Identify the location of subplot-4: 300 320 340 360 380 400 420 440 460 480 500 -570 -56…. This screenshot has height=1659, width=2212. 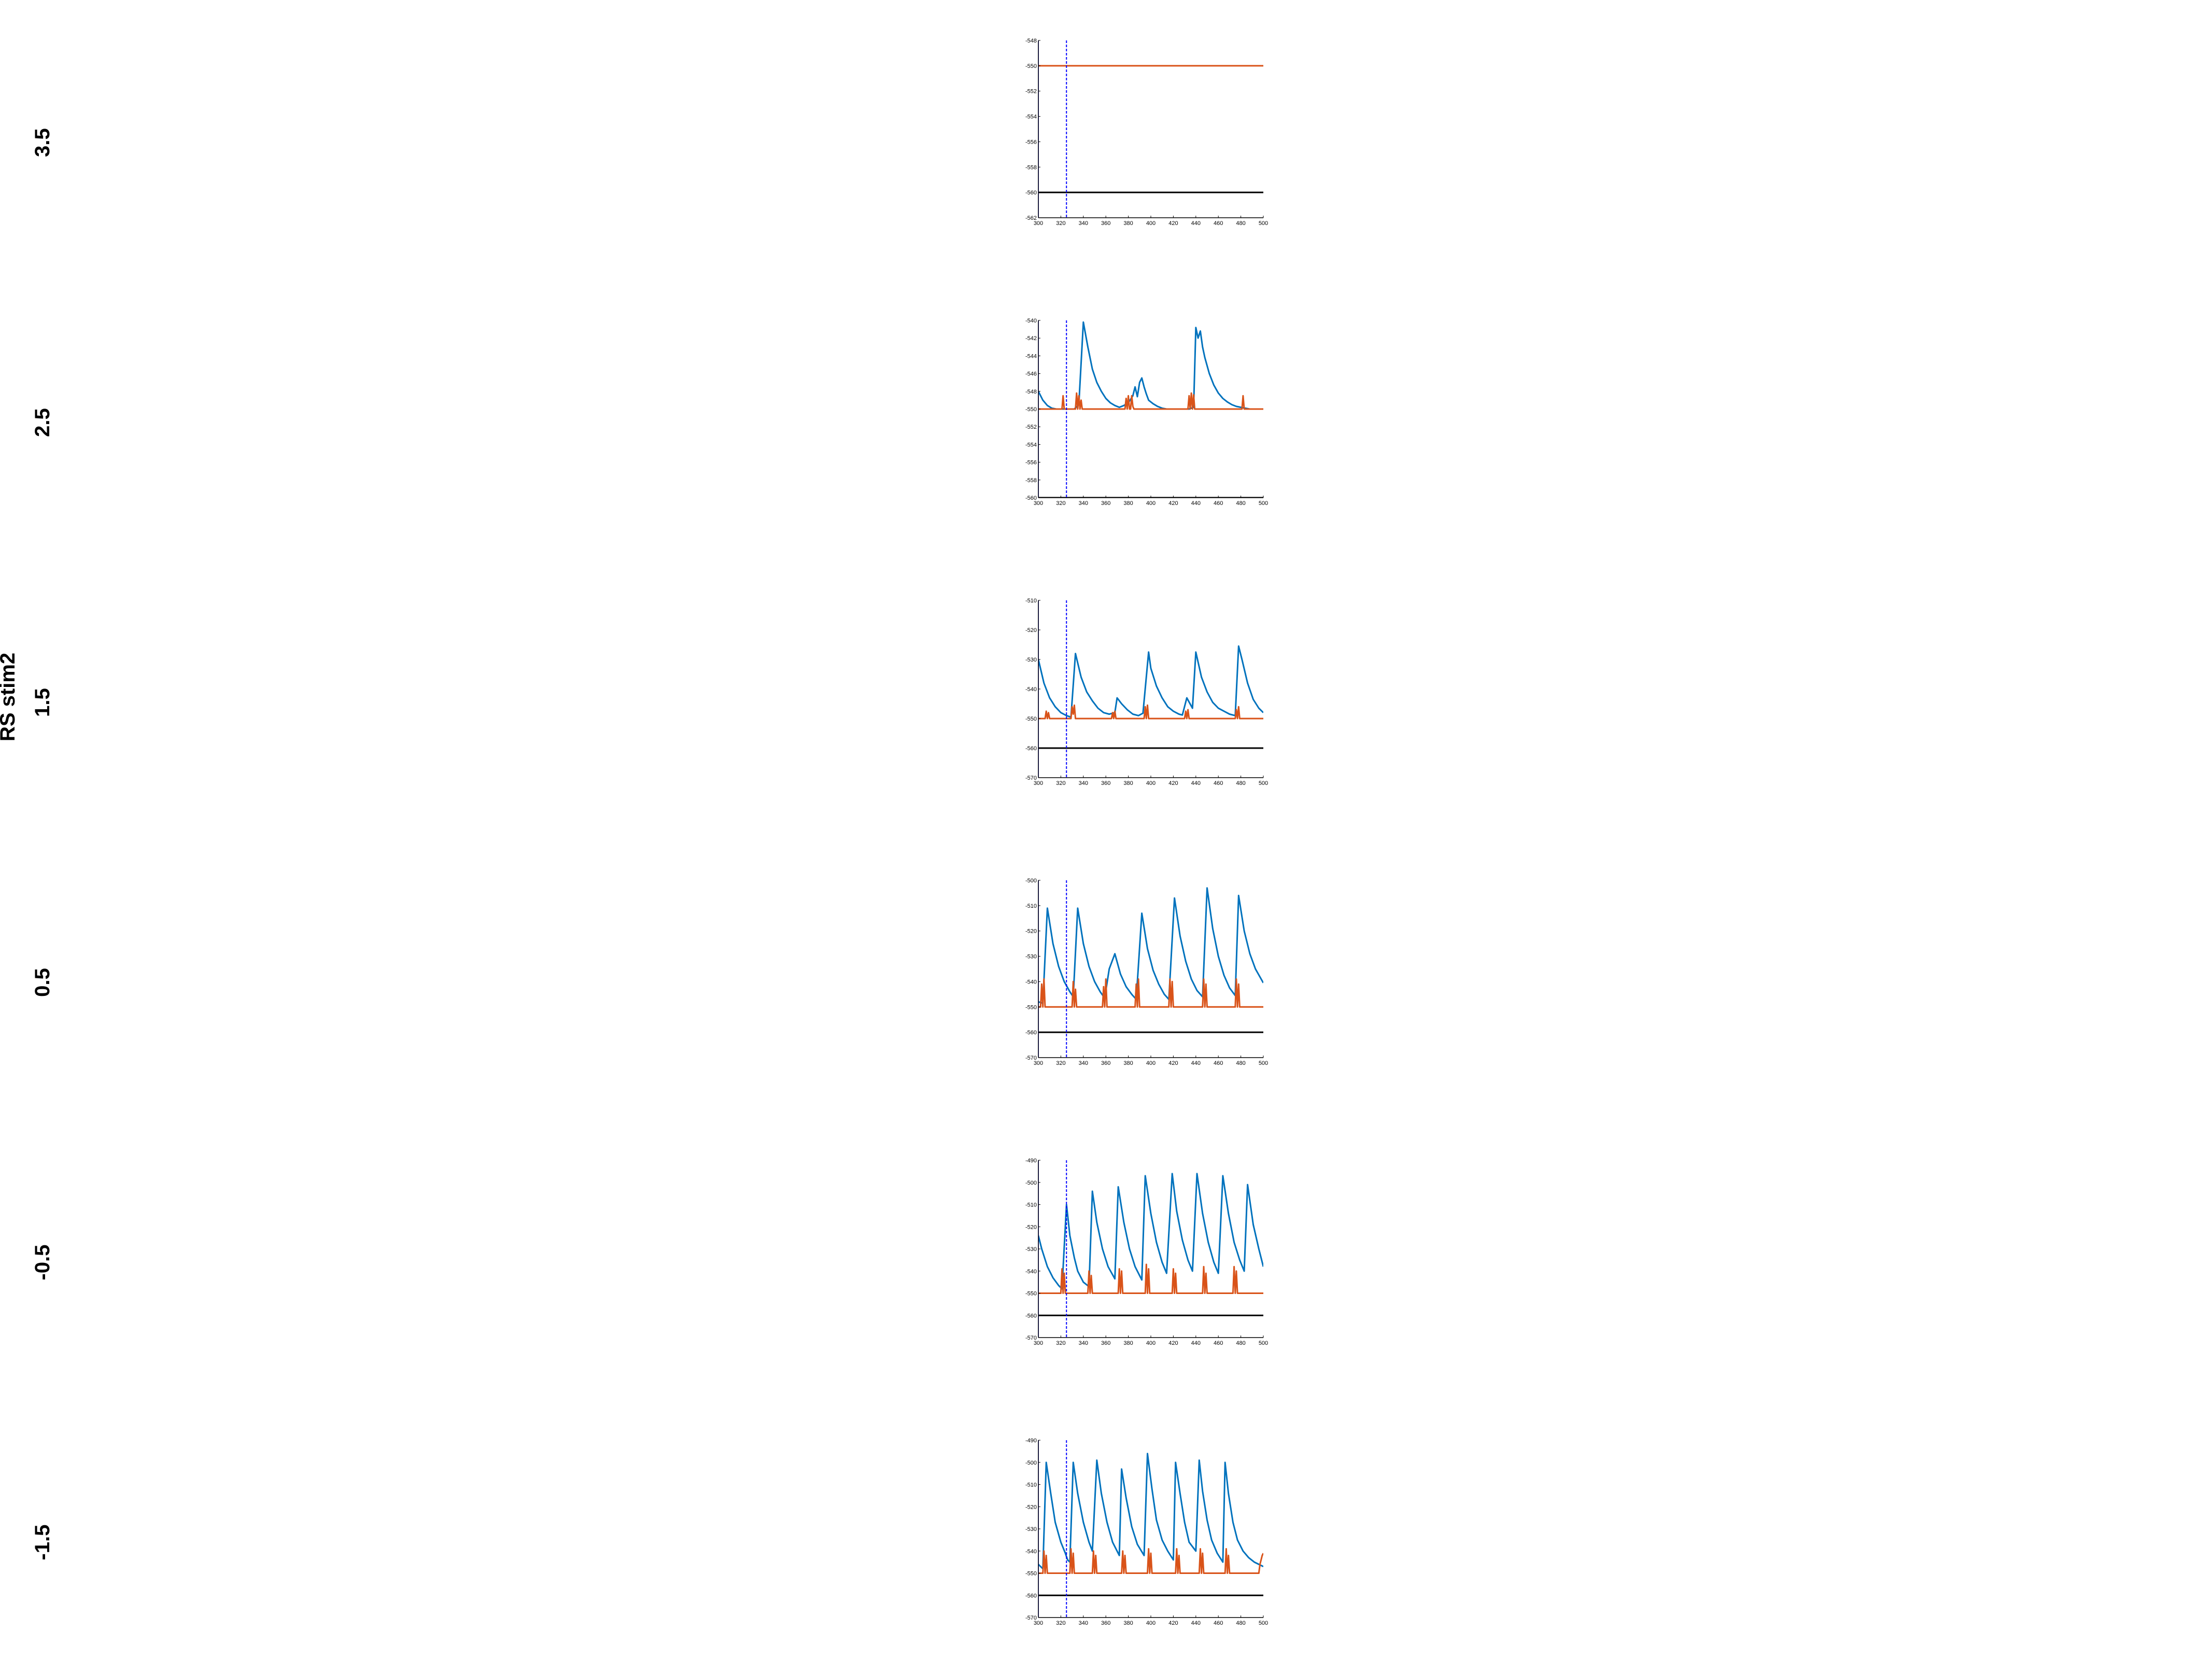
(1146, 972).